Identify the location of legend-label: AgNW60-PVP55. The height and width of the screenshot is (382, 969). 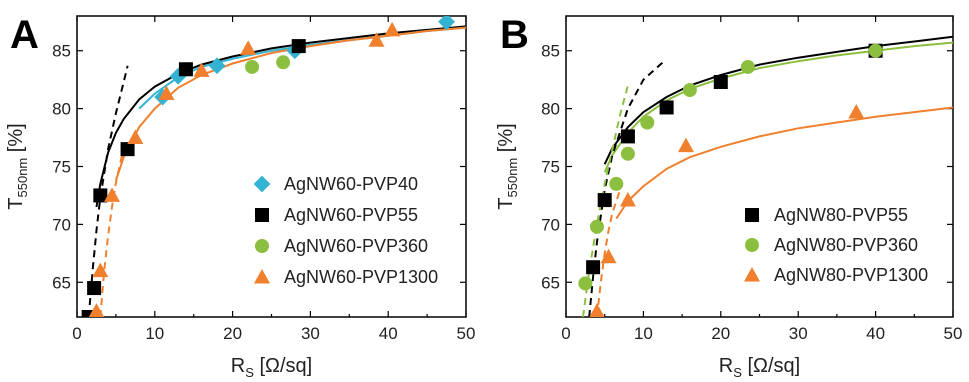
(351, 215).